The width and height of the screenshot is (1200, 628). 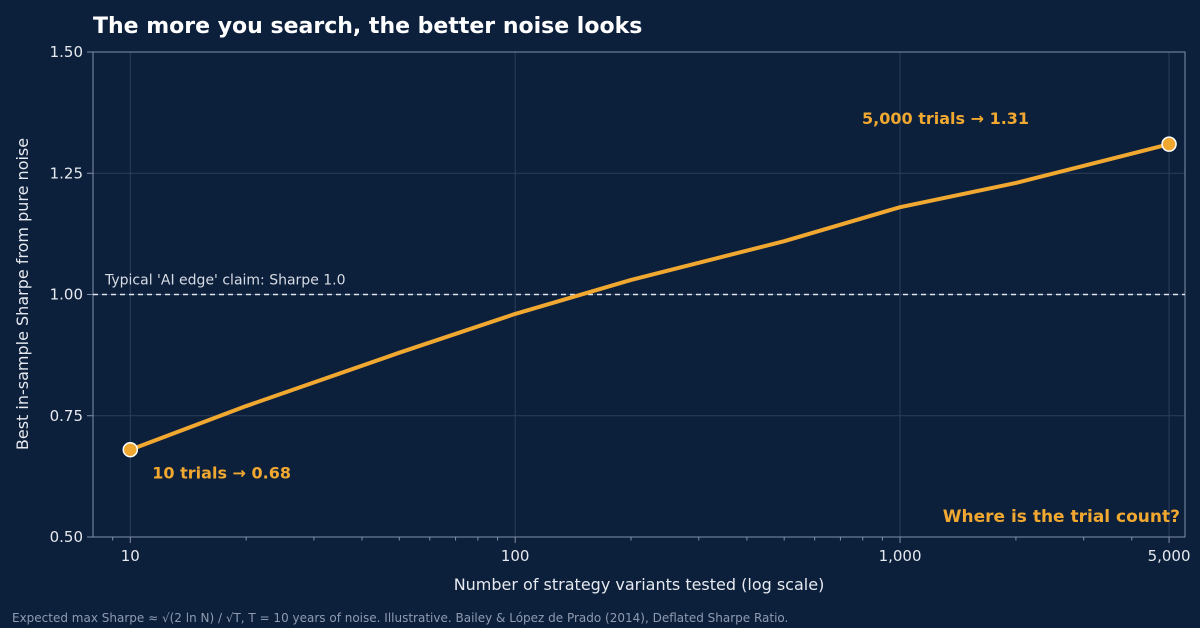 What do you see at coordinates (651, 551) in the screenshot?
I see `x-axis: 10 100 1,000 5,000` at bounding box center [651, 551].